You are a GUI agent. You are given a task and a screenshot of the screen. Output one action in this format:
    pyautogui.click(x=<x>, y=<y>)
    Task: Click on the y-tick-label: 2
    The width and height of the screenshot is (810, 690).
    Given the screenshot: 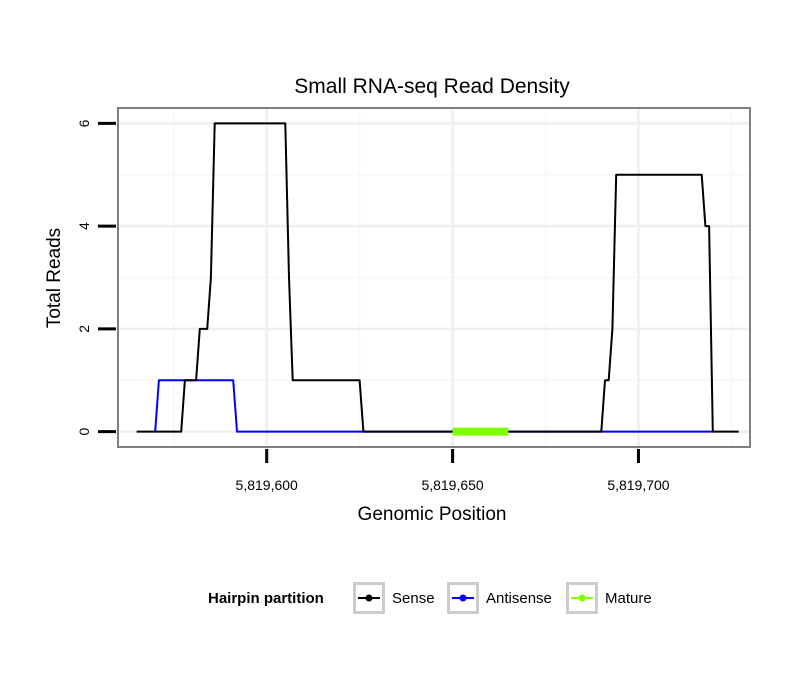 What is the action you would take?
    pyautogui.click(x=84, y=329)
    